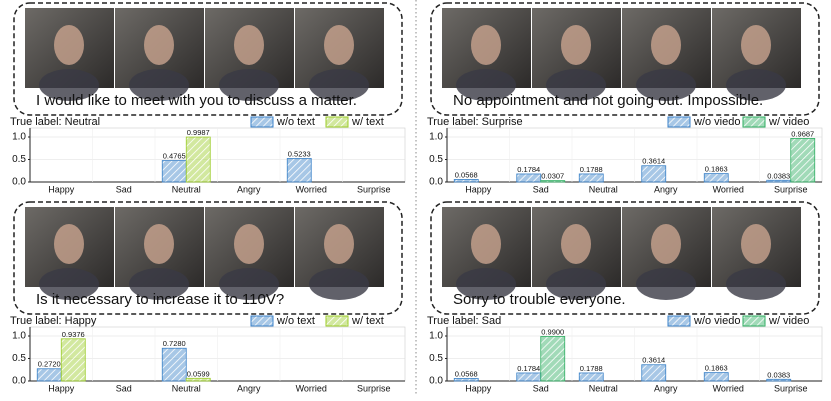 This screenshot has height=401, width=831. What do you see at coordinates (788, 321) in the screenshot?
I see `legend-label: w/ video` at bounding box center [788, 321].